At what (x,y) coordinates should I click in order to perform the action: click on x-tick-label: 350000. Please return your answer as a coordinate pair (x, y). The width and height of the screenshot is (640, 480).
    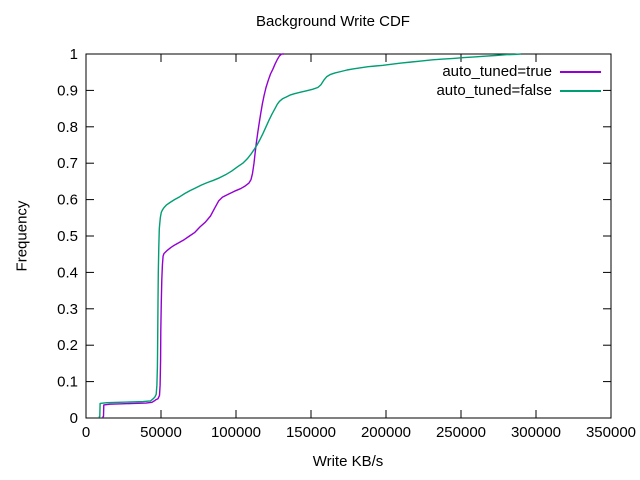
    Looking at the image, I should click on (611, 432).